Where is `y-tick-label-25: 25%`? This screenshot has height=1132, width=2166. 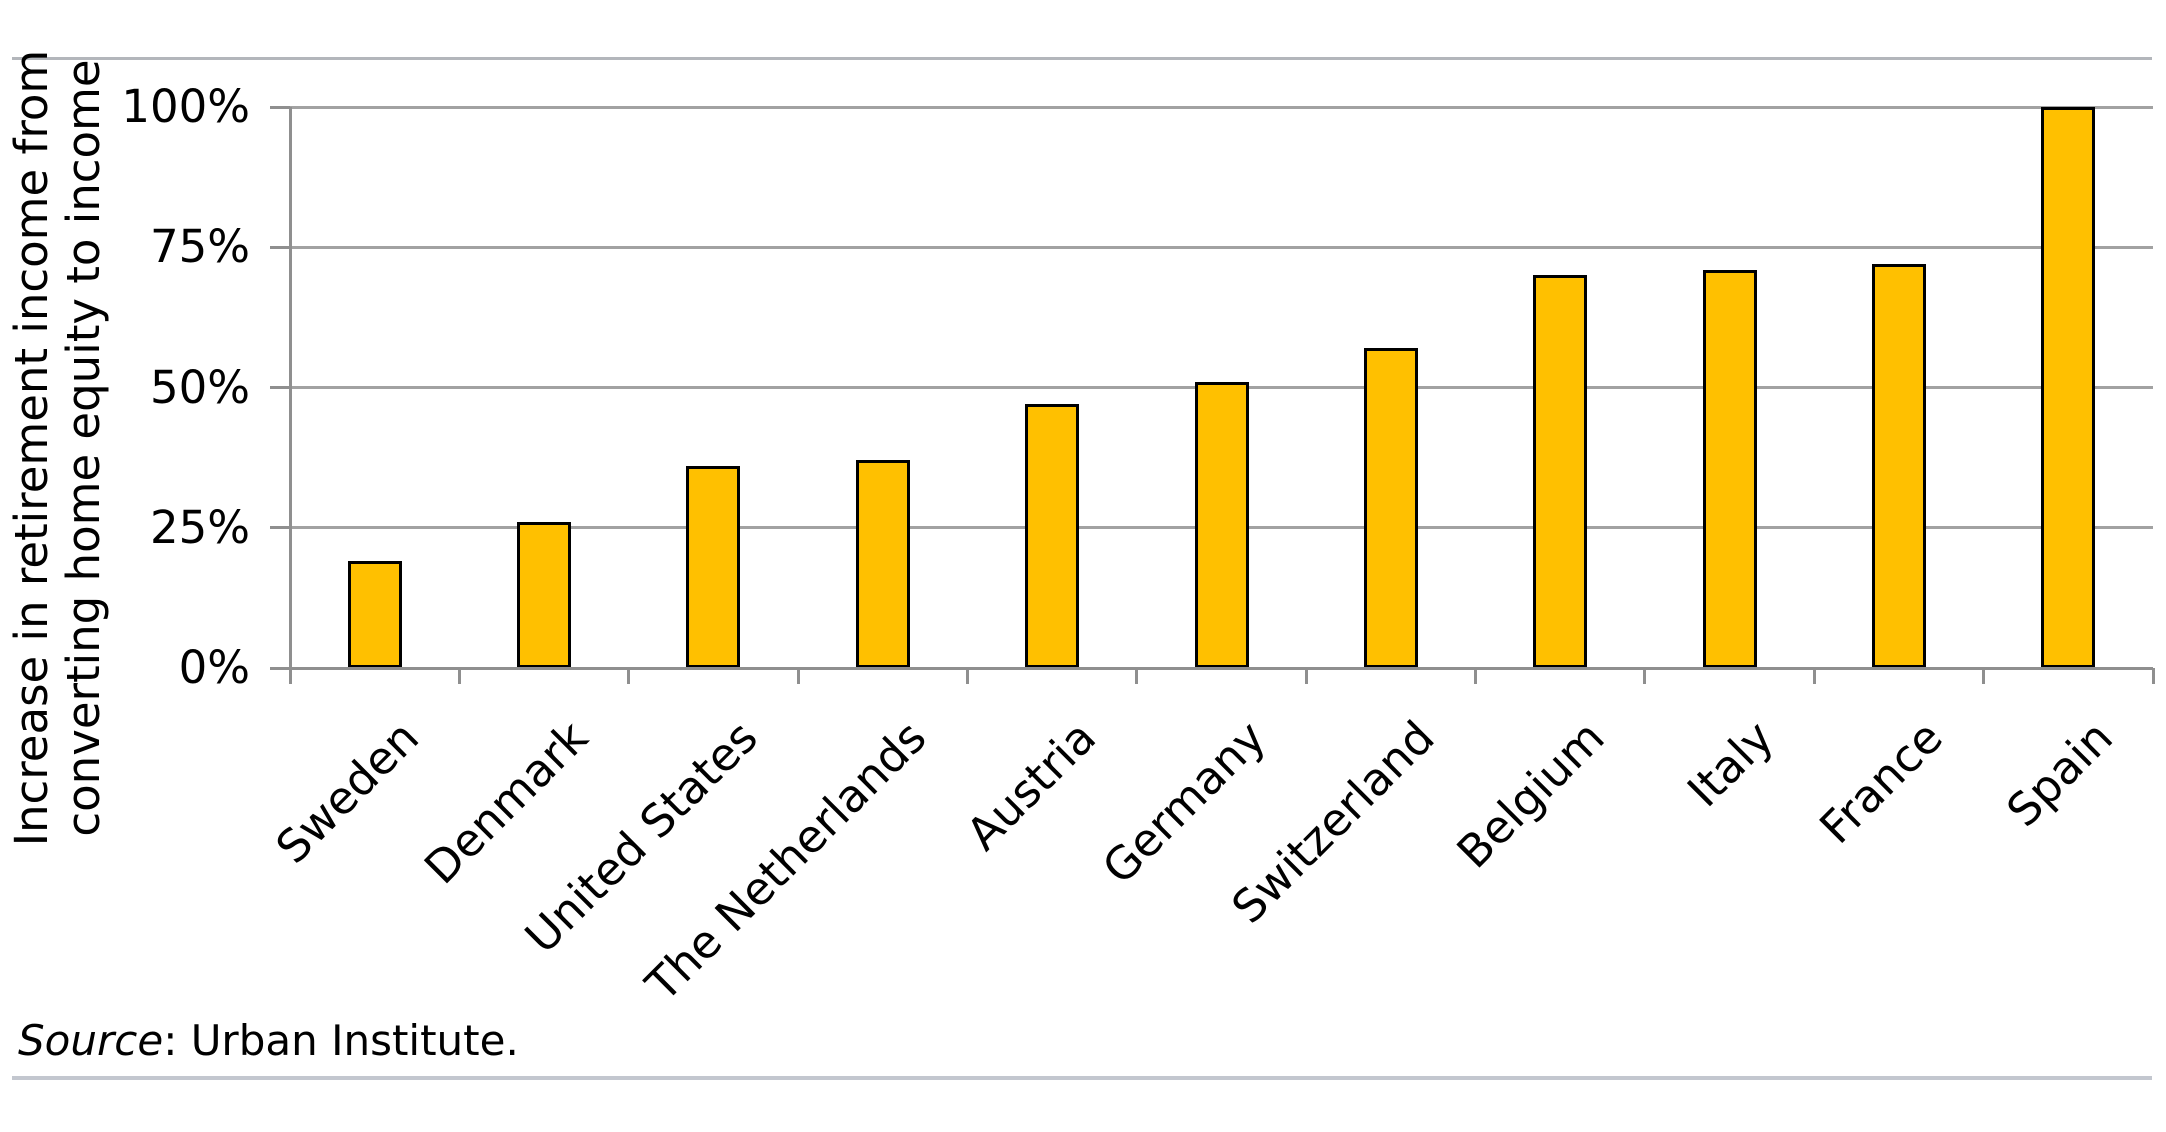
y-tick-label-25: 25% is located at coordinates (199, 527).